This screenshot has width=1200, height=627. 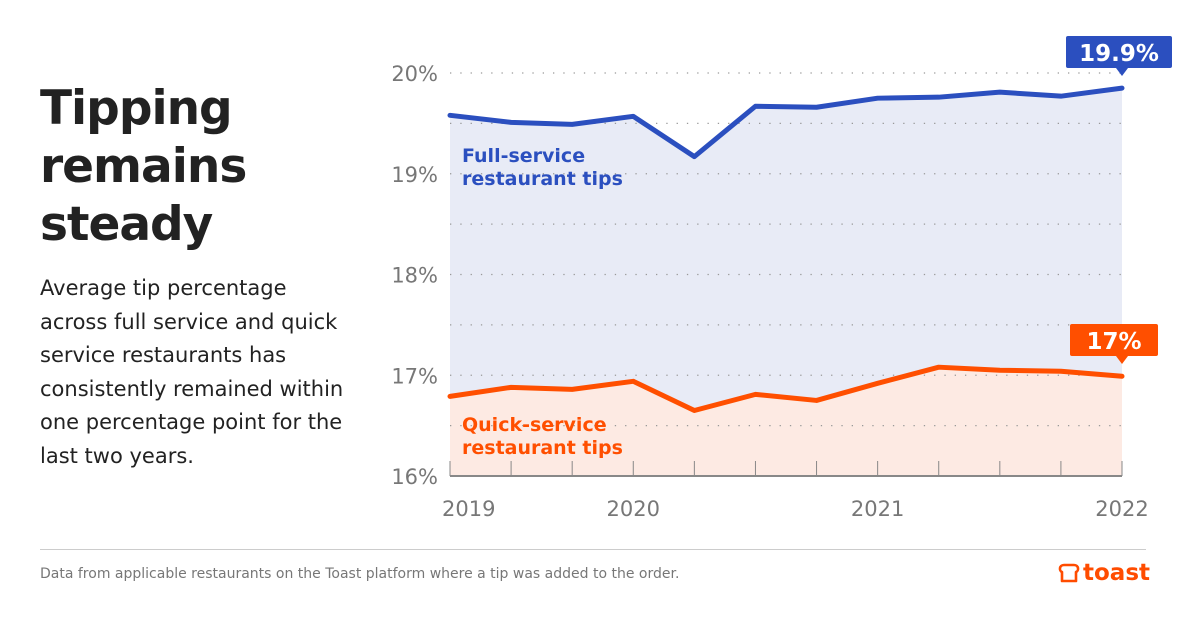 I want to click on toast-logo: toast, so click(x=1104, y=573).